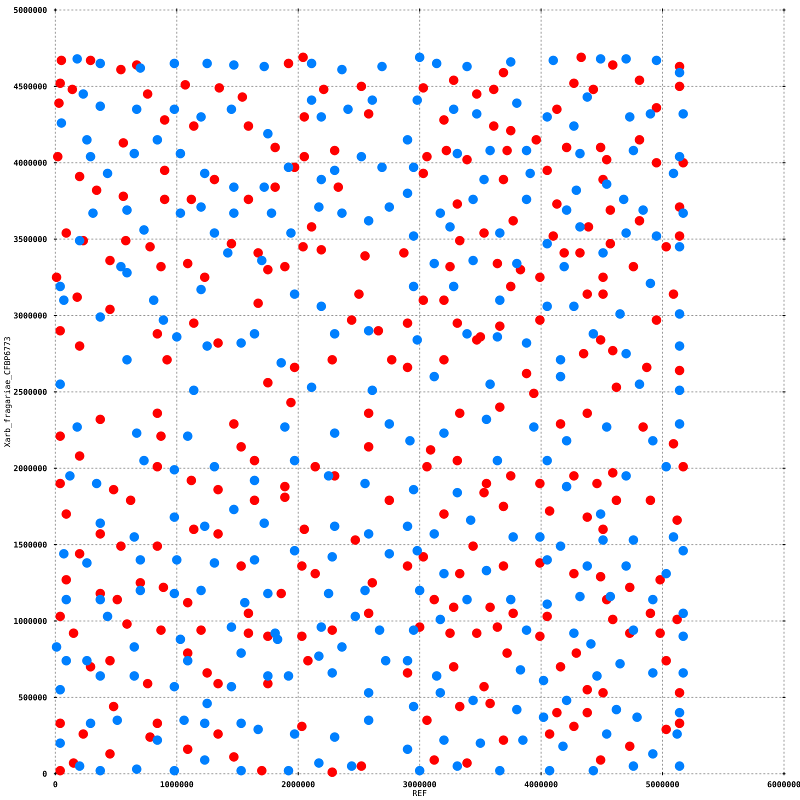  What do you see at coordinates (30, 239) in the screenshot?
I see `y-tick-label: 3500000` at bounding box center [30, 239].